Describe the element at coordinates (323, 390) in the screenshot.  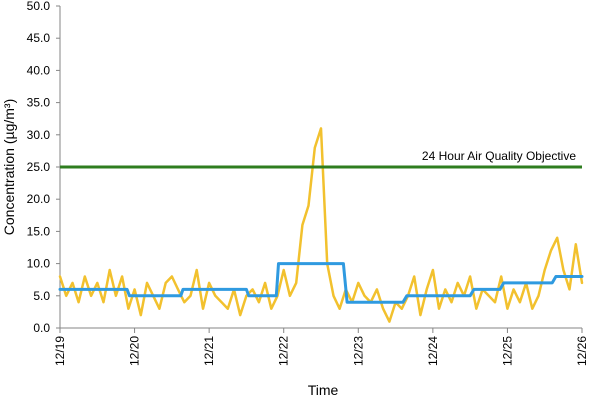
I see `x-axis-title: Time` at that location.